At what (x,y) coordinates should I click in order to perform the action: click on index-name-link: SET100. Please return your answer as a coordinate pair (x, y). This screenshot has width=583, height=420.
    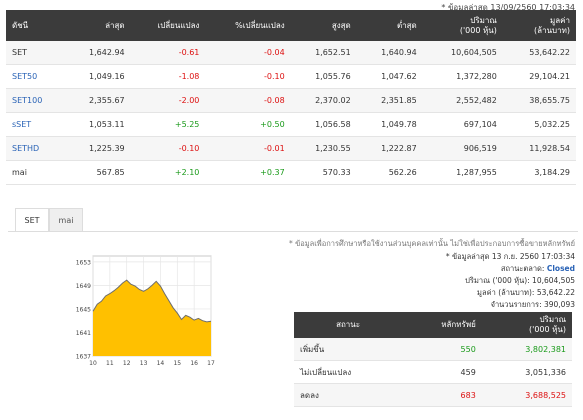
    Looking at the image, I should click on (35, 100).